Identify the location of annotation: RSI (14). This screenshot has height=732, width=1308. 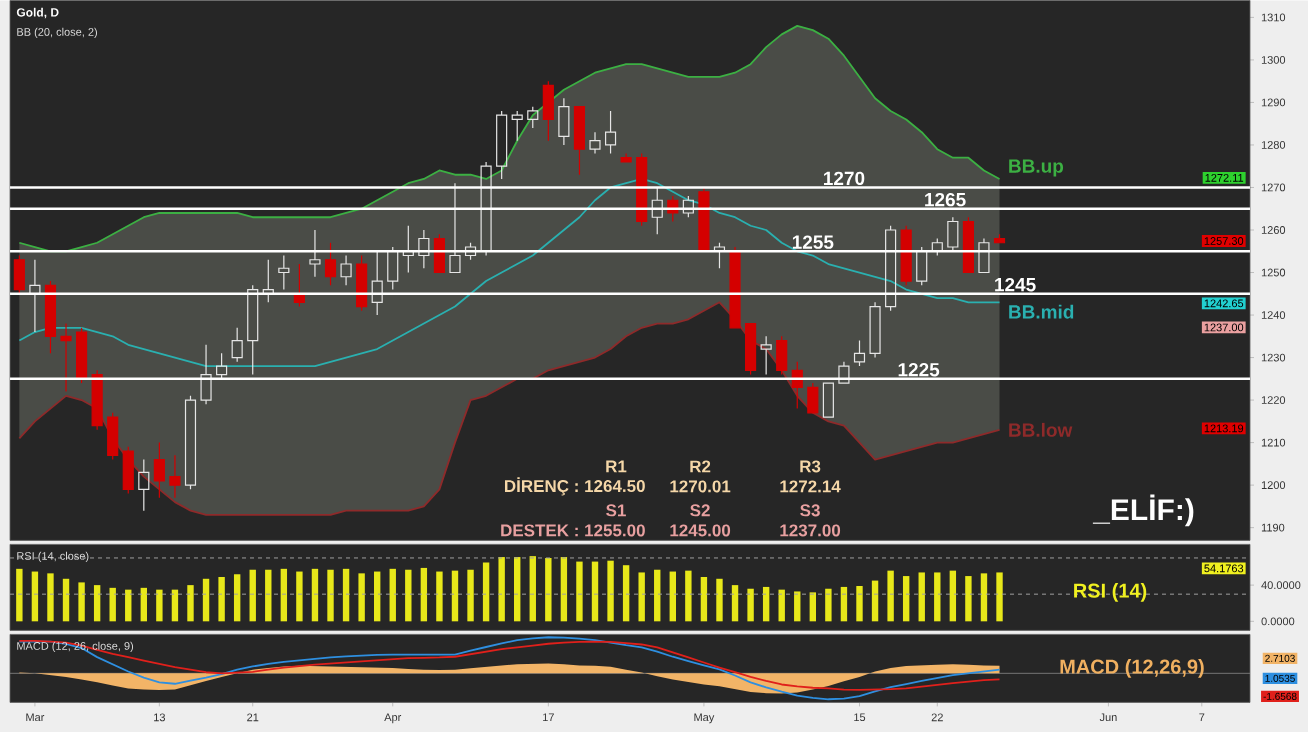
(1110, 592).